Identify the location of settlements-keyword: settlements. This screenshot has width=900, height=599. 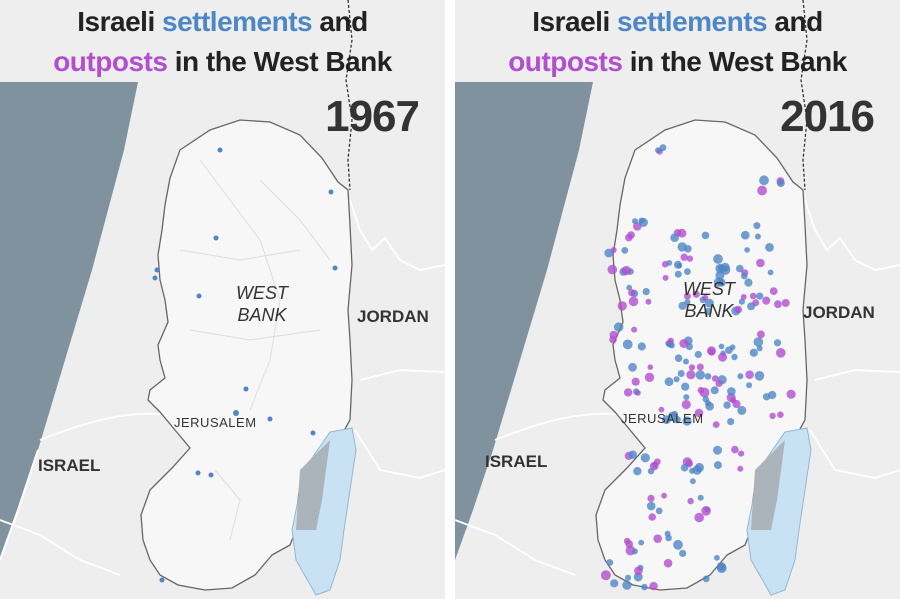
(237, 21).